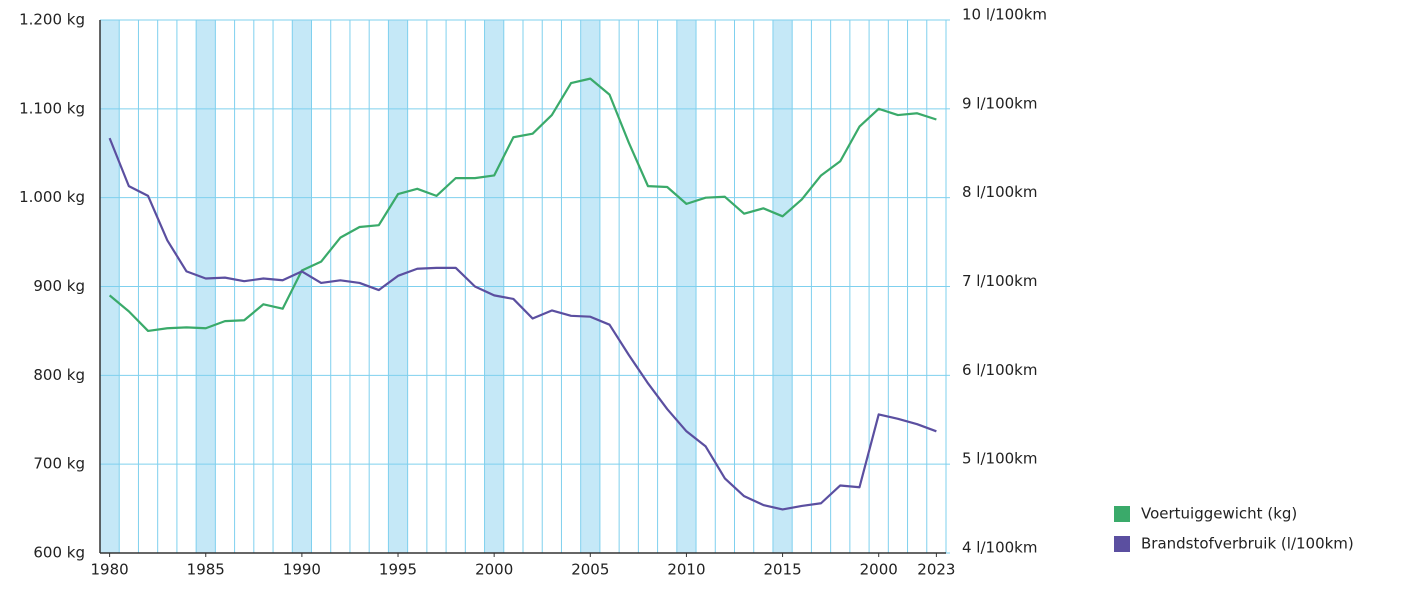 This screenshot has width=1402, height=597. I want to click on x-tick-label: 2005, so click(590, 570).